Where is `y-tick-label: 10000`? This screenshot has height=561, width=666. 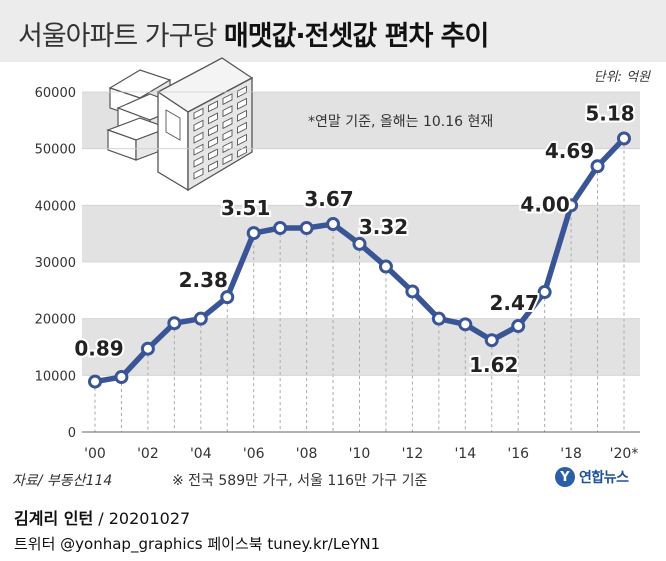 y-tick-label: 10000 is located at coordinates (55, 376).